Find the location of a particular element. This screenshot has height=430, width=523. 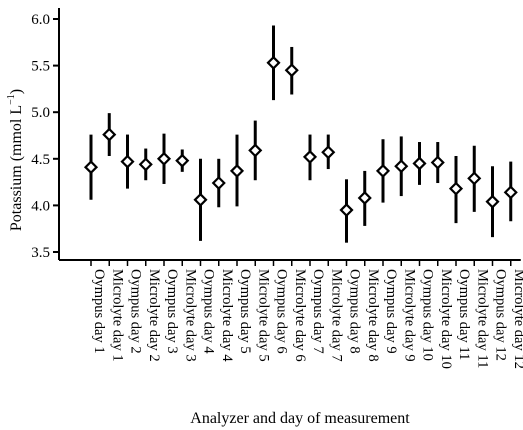

y-axis-title-superscript: −1 is located at coordinates (11, 99).